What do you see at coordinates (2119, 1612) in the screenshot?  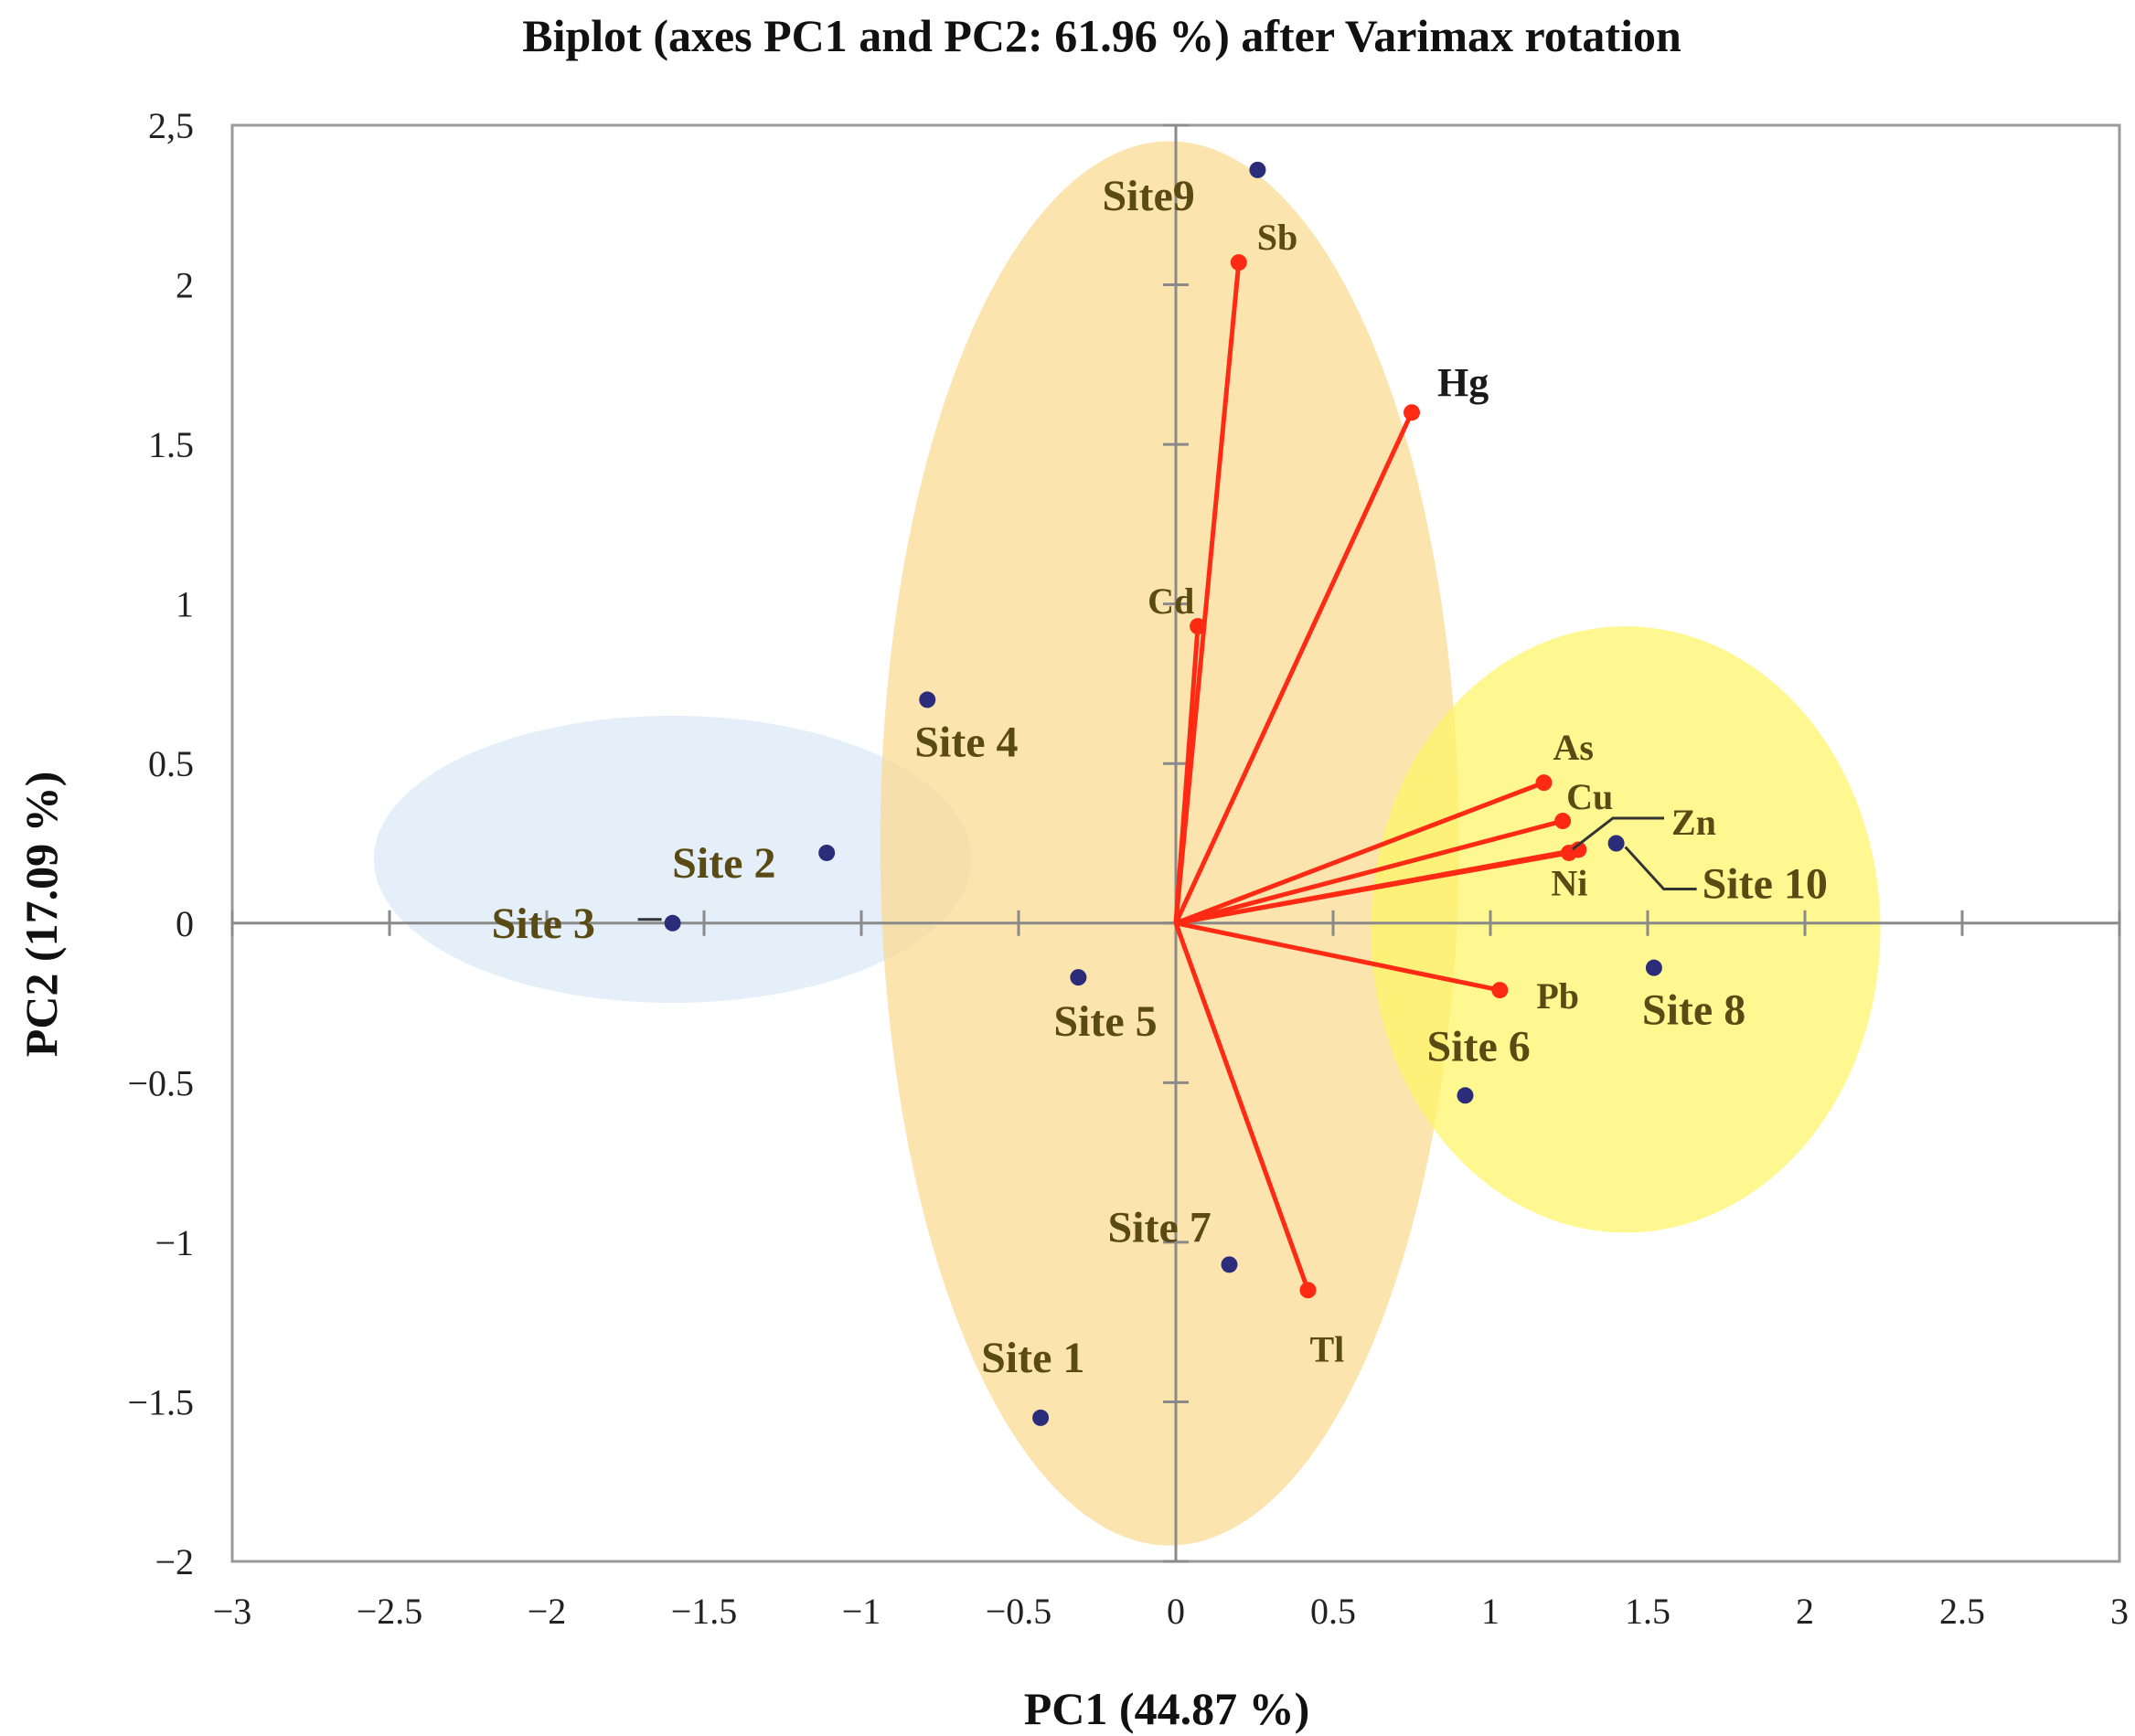 I see `x-tick-label: 3` at bounding box center [2119, 1612].